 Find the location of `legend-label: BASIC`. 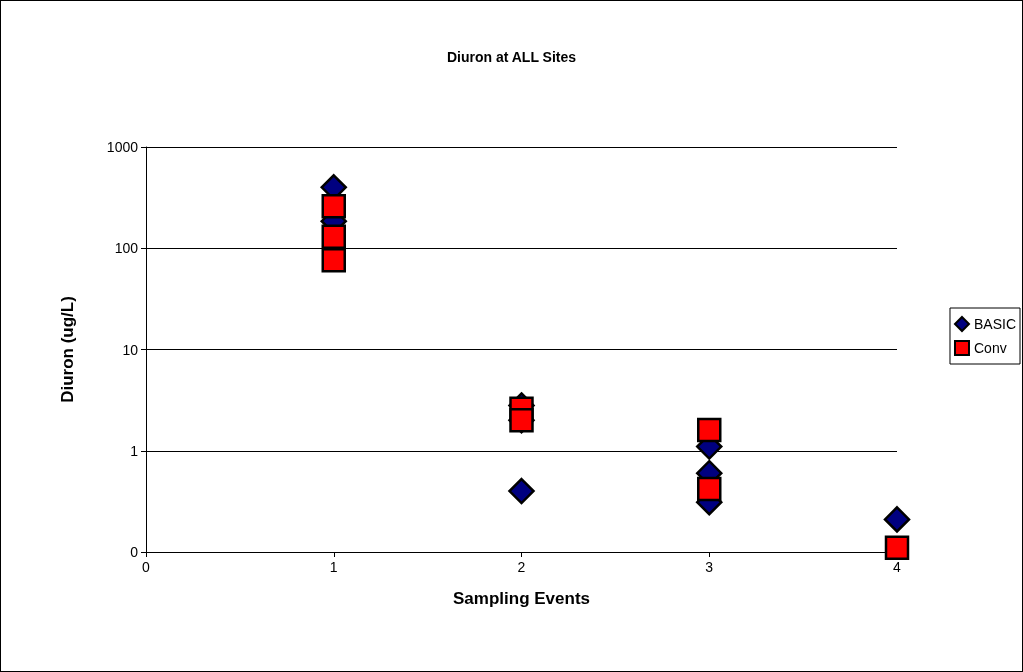

legend-label: BASIC is located at coordinates (994, 324).